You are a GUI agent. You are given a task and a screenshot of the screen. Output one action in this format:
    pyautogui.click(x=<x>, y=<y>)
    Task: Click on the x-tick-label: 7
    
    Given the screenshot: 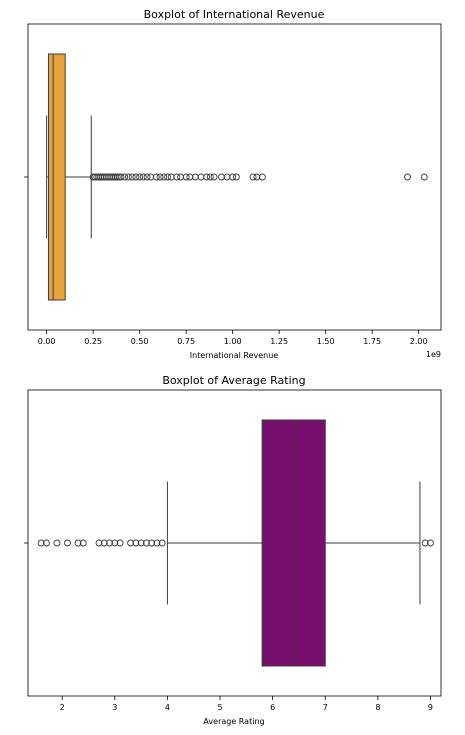 What is the action you would take?
    pyautogui.click(x=325, y=707)
    